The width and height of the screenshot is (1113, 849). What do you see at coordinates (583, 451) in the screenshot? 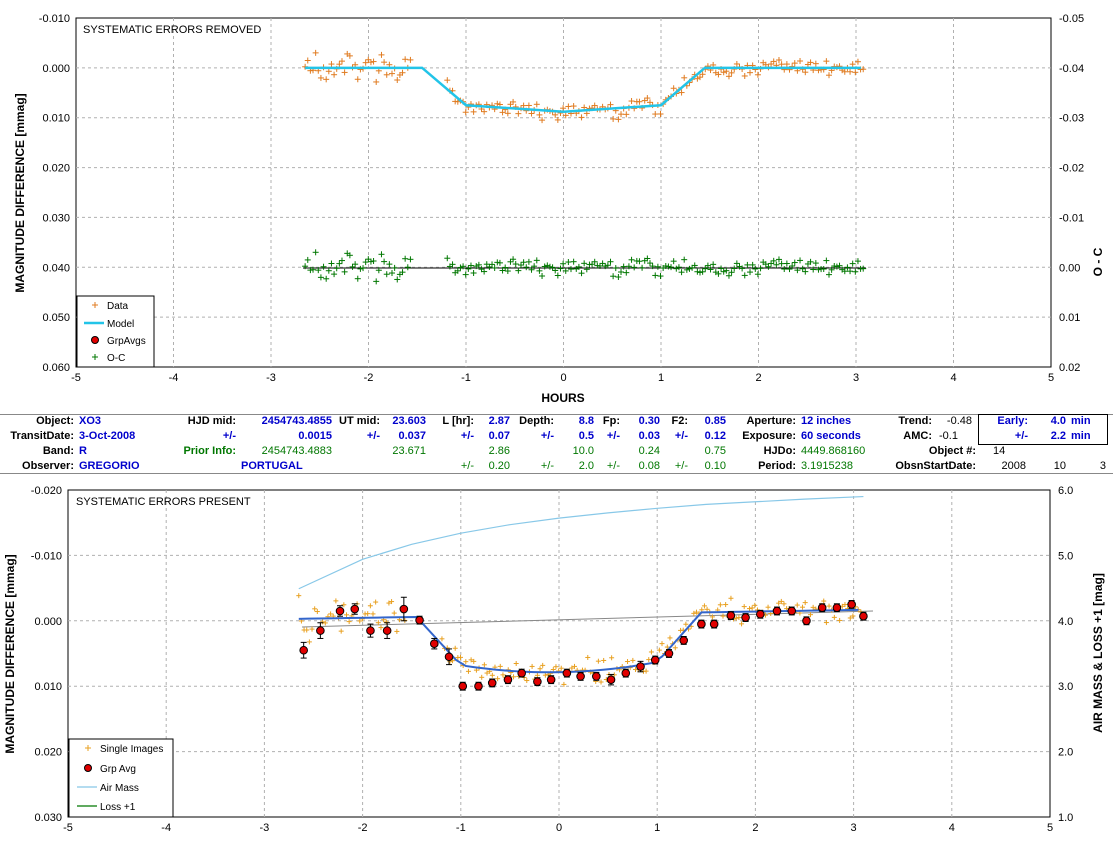
I see `prior-depth-value: 10.0` at bounding box center [583, 451].